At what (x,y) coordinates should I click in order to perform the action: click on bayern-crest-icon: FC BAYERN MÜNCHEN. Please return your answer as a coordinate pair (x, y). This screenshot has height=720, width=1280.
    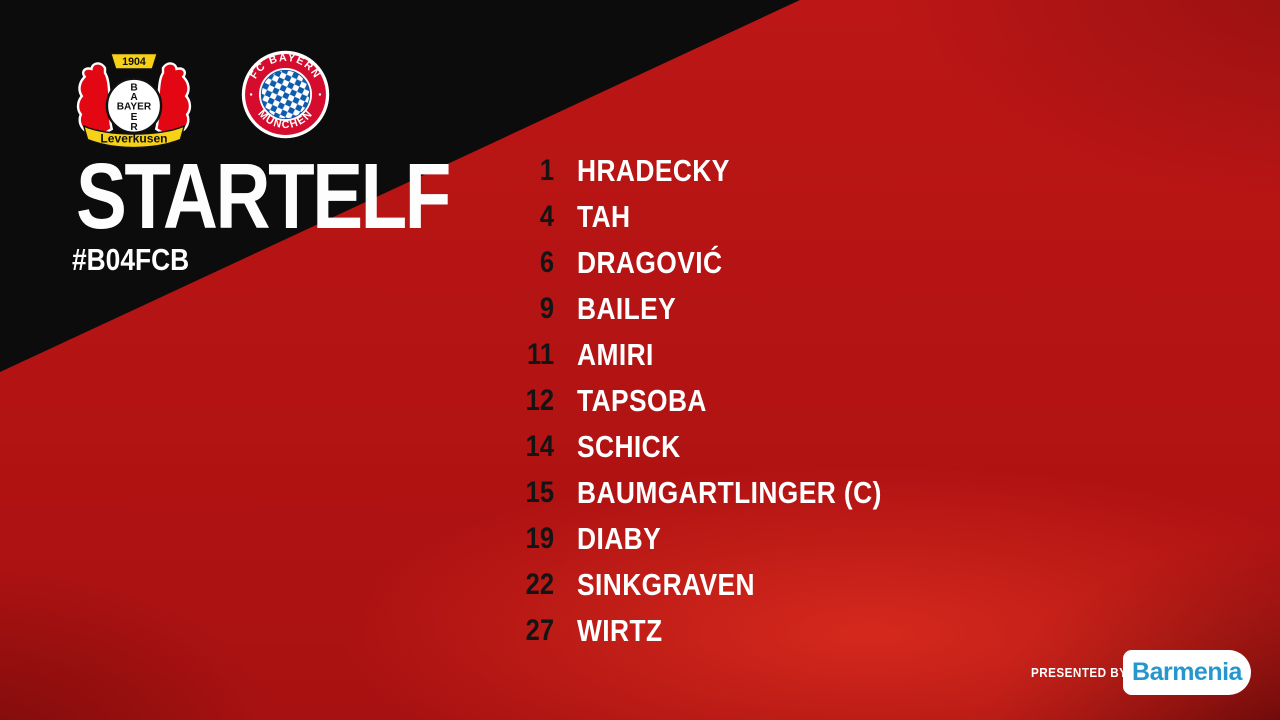
    Looking at the image, I should click on (285, 94).